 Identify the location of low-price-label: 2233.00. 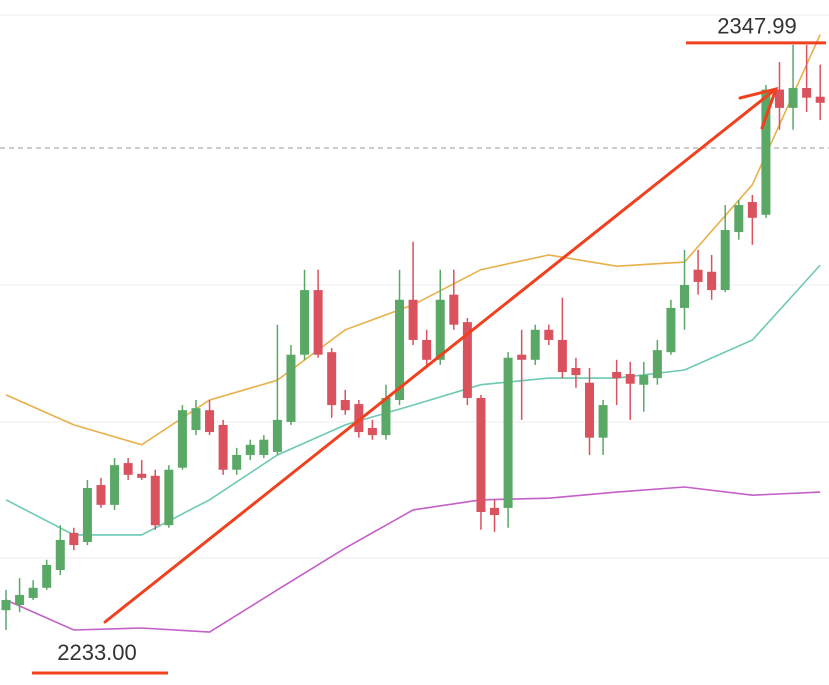
(97, 652).